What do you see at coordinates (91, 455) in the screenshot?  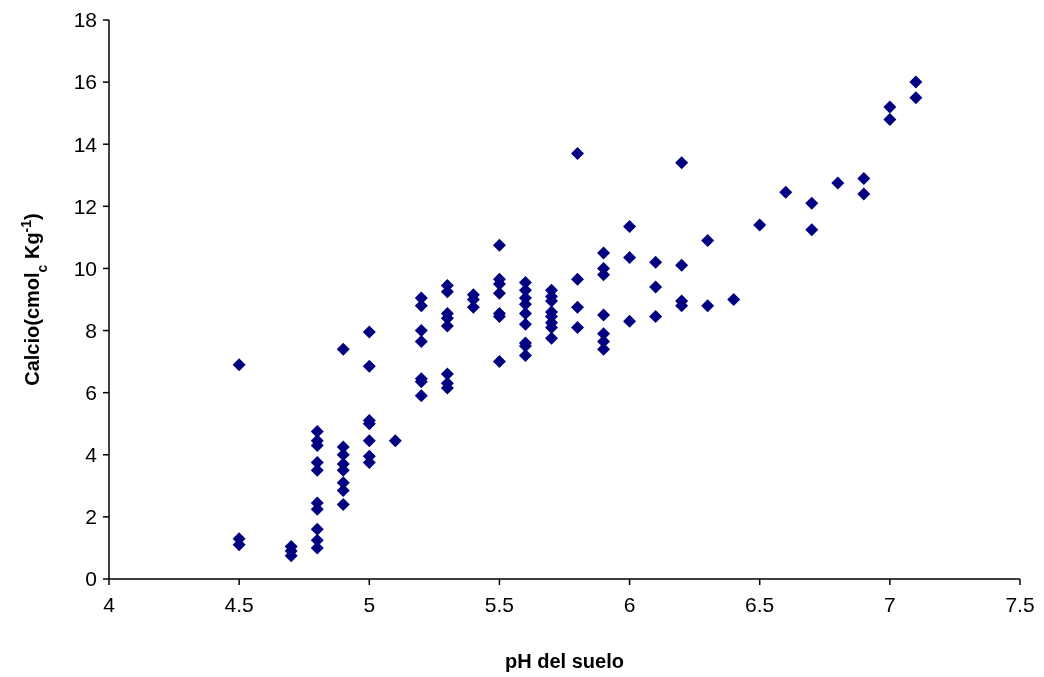 I see `y-tick-label: 4` at bounding box center [91, 455].